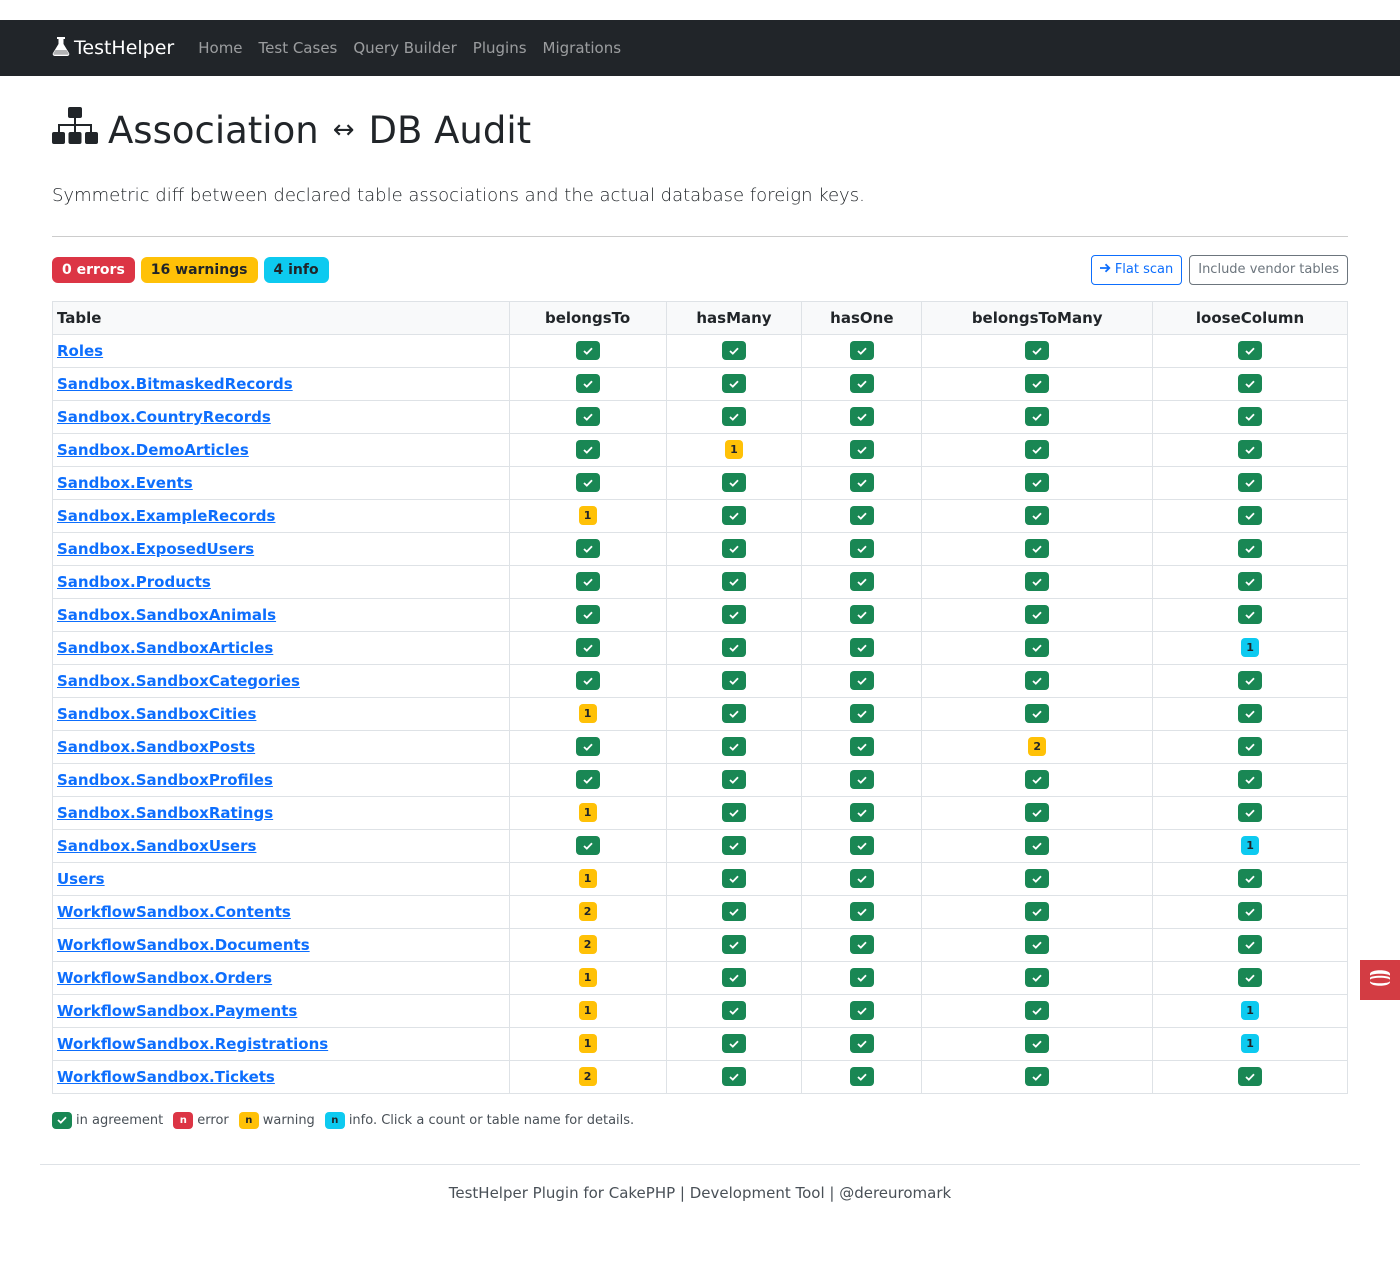  I want to click on table-name-link: Sandbox.SandboxArticles, so click(165, 647).